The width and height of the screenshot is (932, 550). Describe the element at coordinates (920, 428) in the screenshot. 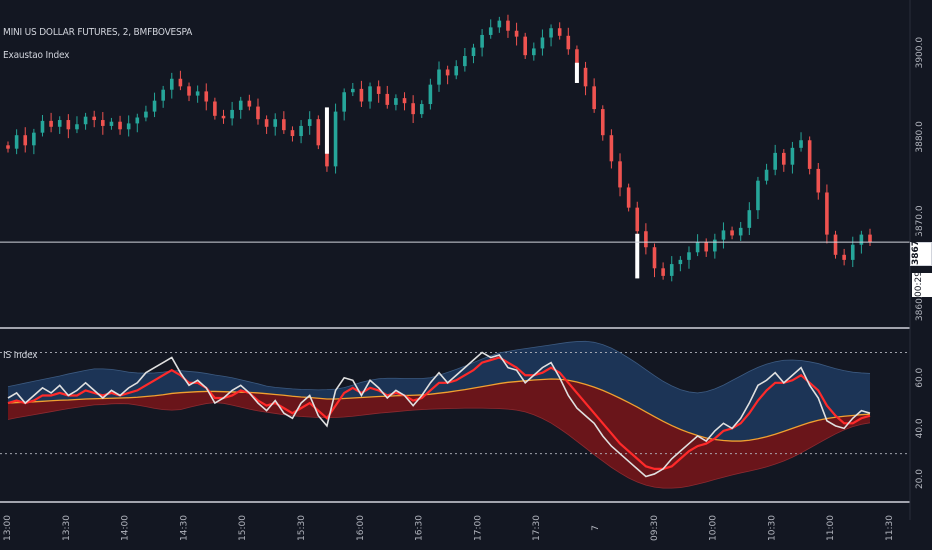

I see `index-axis: 60.0 40.0 20.0` at that location.